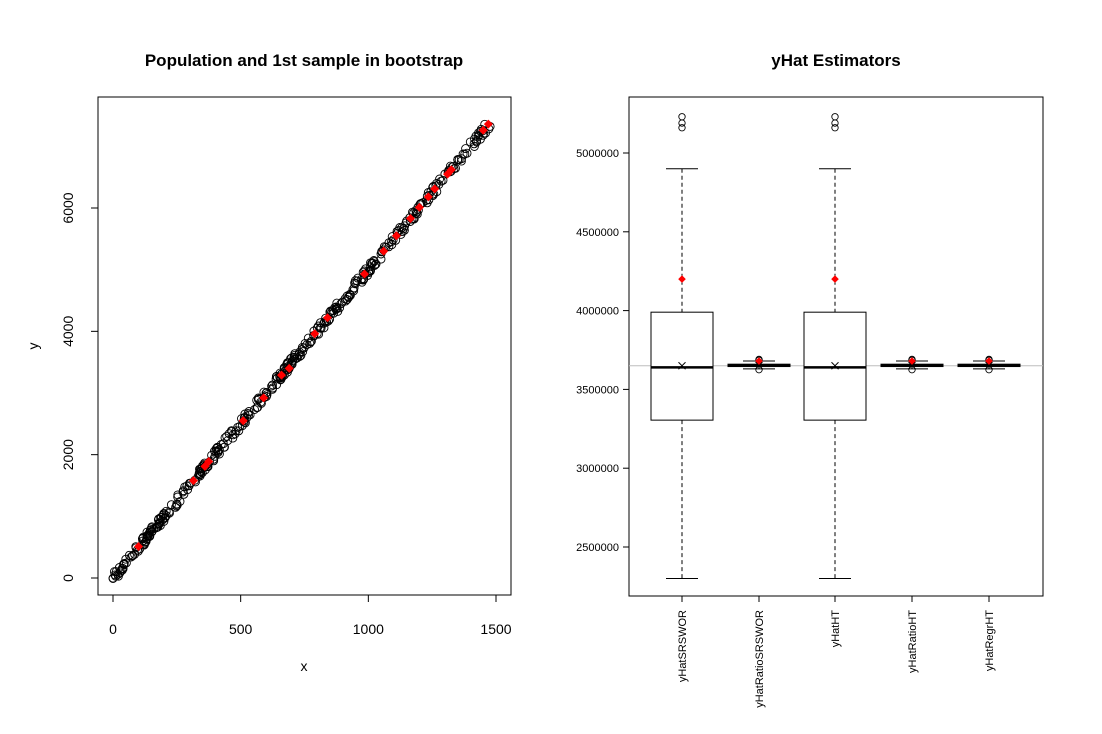 The image size is (1102, 734). I want to click on y-tick-label: 0, so click(68, 578).